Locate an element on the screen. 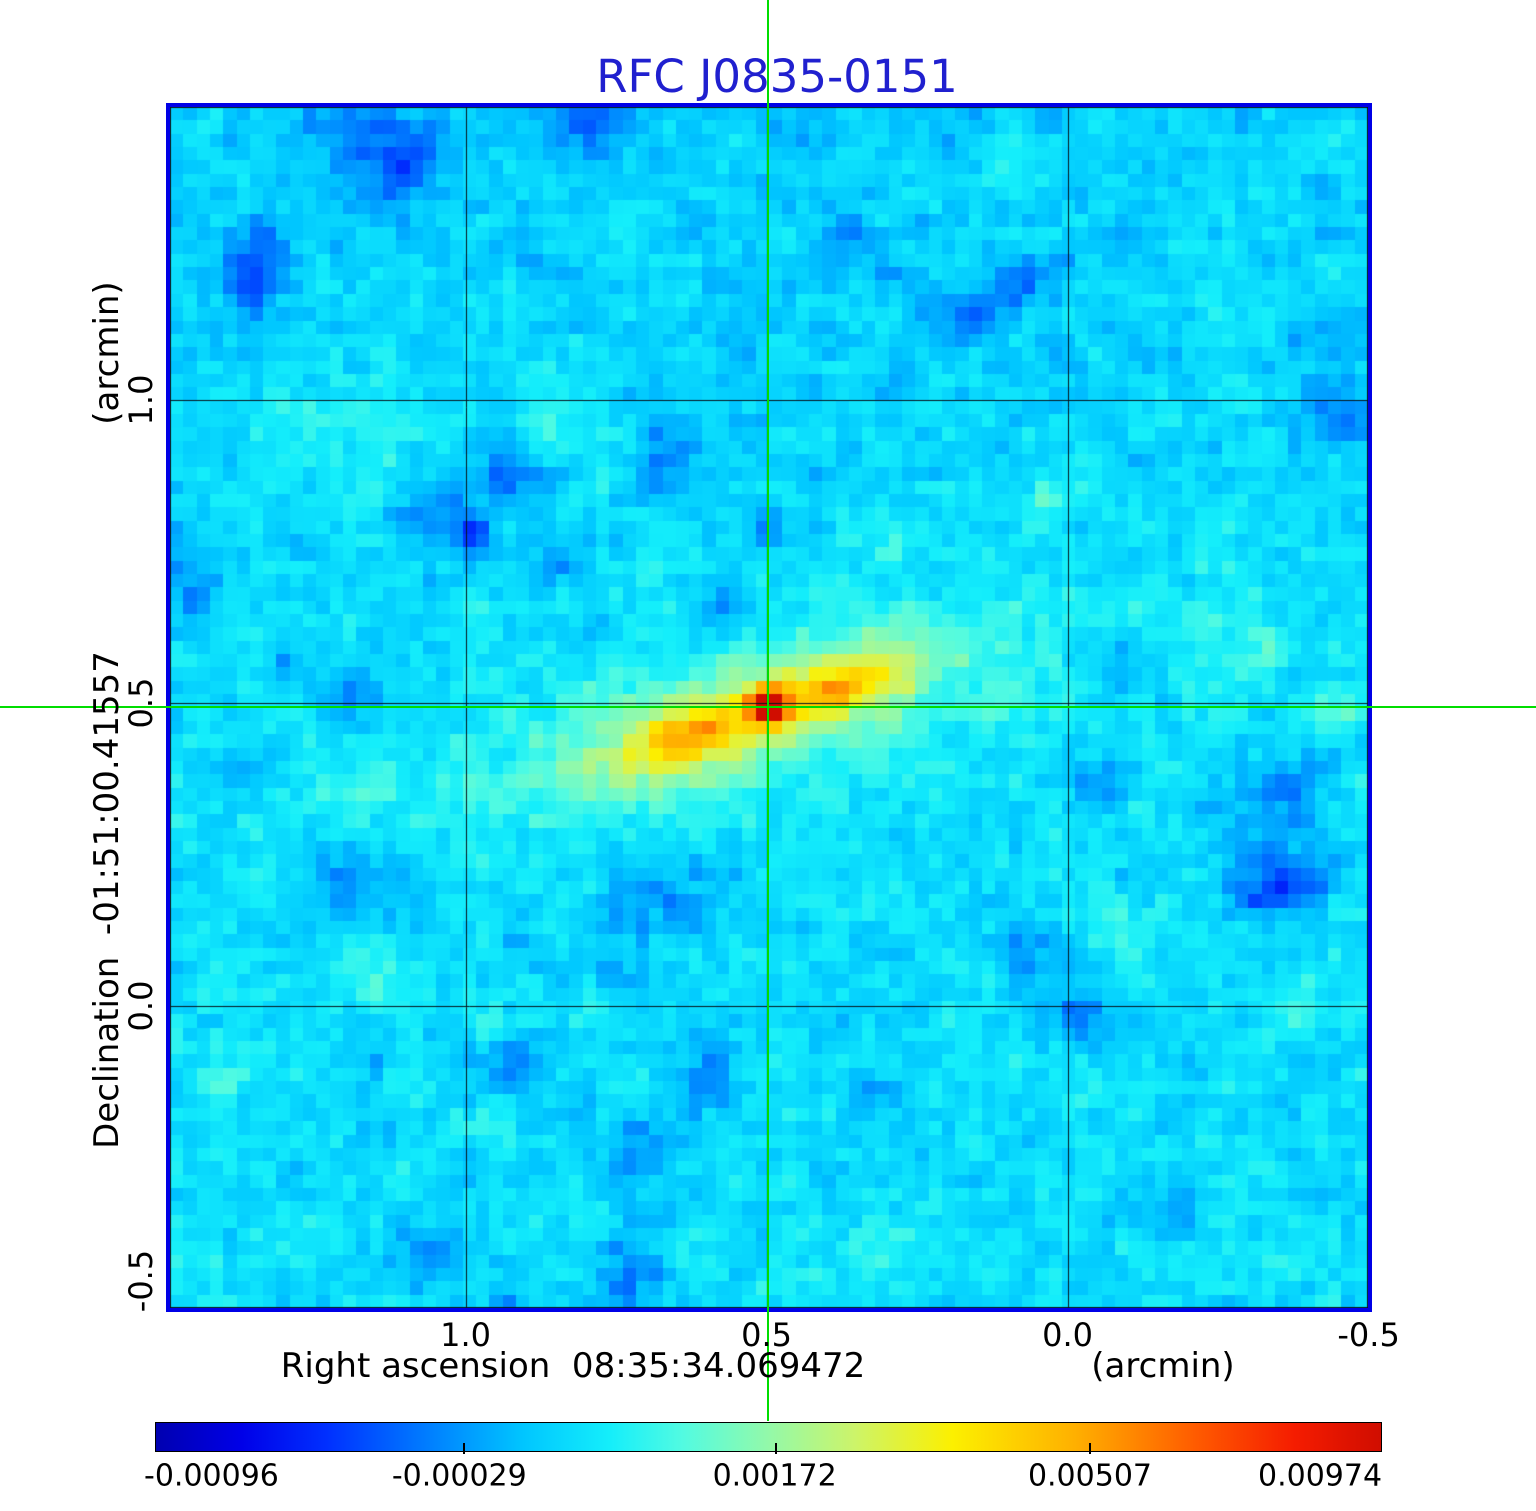 The width and height of the screenshot is (1536, 1511). y-tick-label: 0.5 is located at coordinates (141, 703).